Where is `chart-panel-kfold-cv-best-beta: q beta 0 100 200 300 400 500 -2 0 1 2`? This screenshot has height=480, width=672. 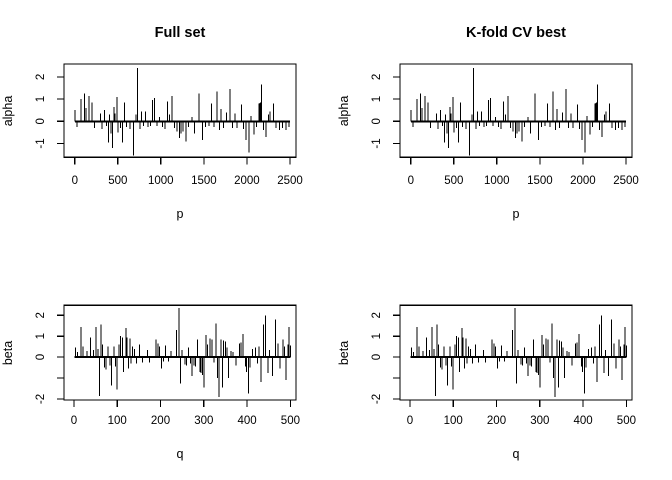
chart-panel-kfold-cv-best-beta: q beta 0 100 200 300 400 500 -2 0 1 2 is located at coordinates (486, 382).